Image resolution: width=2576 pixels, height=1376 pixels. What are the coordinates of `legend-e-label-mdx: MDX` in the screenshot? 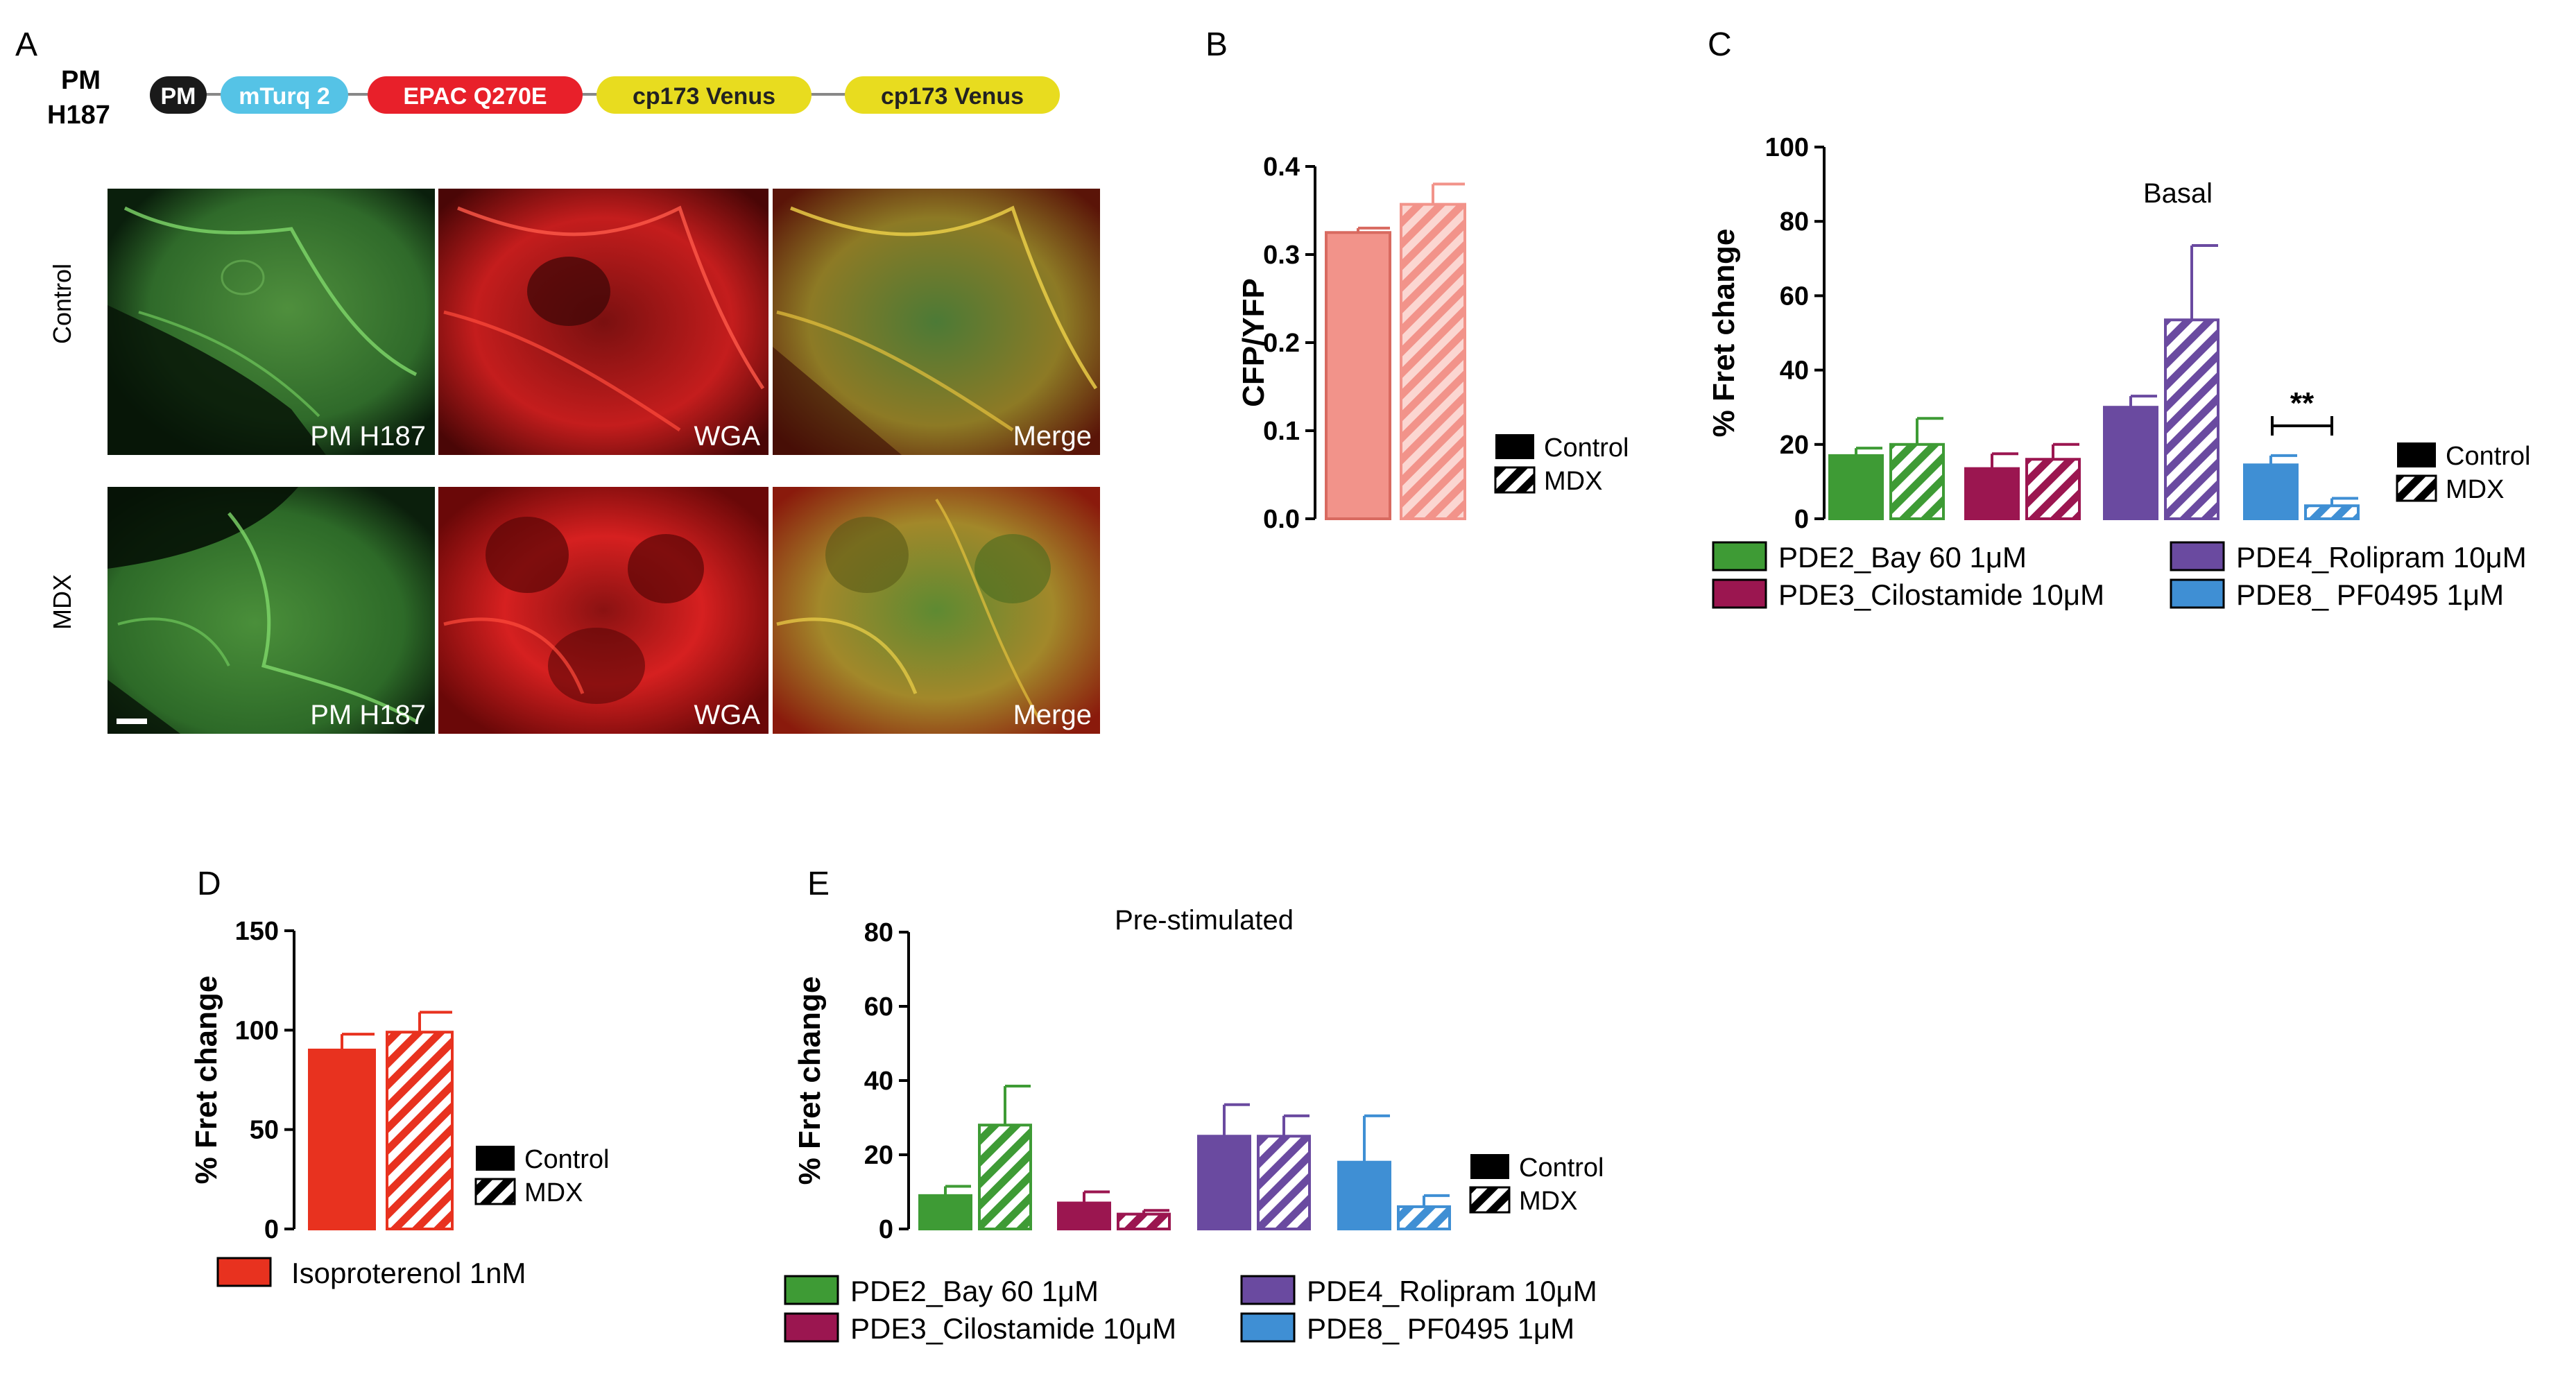 It's located at (1548, 1201).